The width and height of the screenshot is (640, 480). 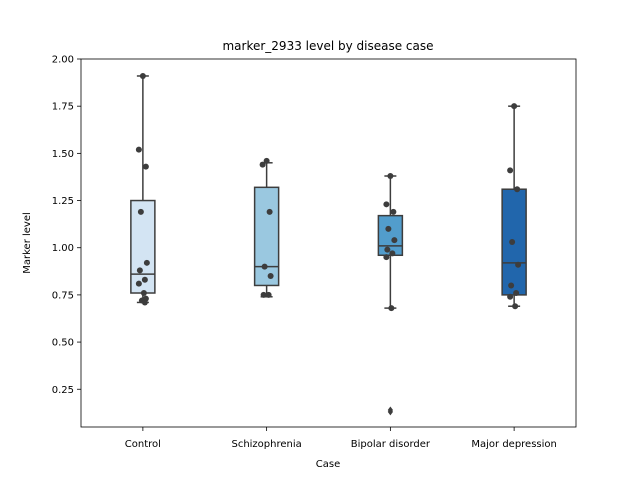 What do you see at coordinates (27, 243) in the screenshot?
I see `y-axis-label: Marker level` at bounding box center [27, 243].